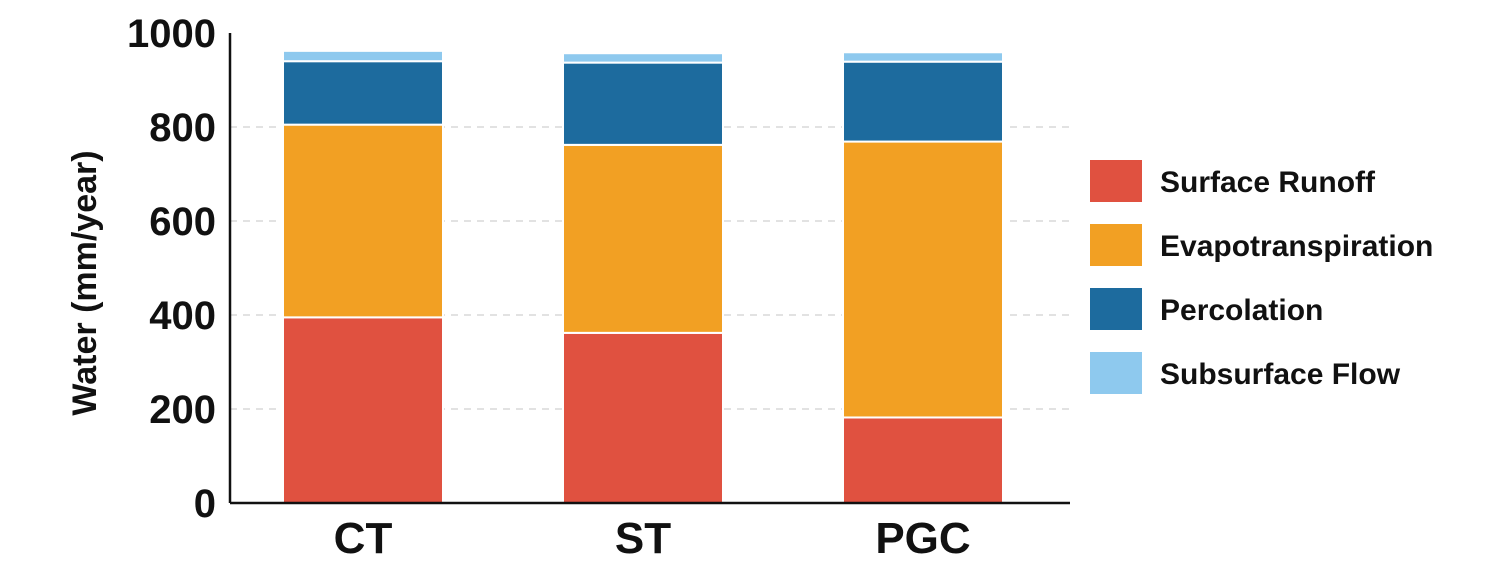 The image size is (1500, 562). I want to click on legend-label: Percolation, so click(1241, 310).